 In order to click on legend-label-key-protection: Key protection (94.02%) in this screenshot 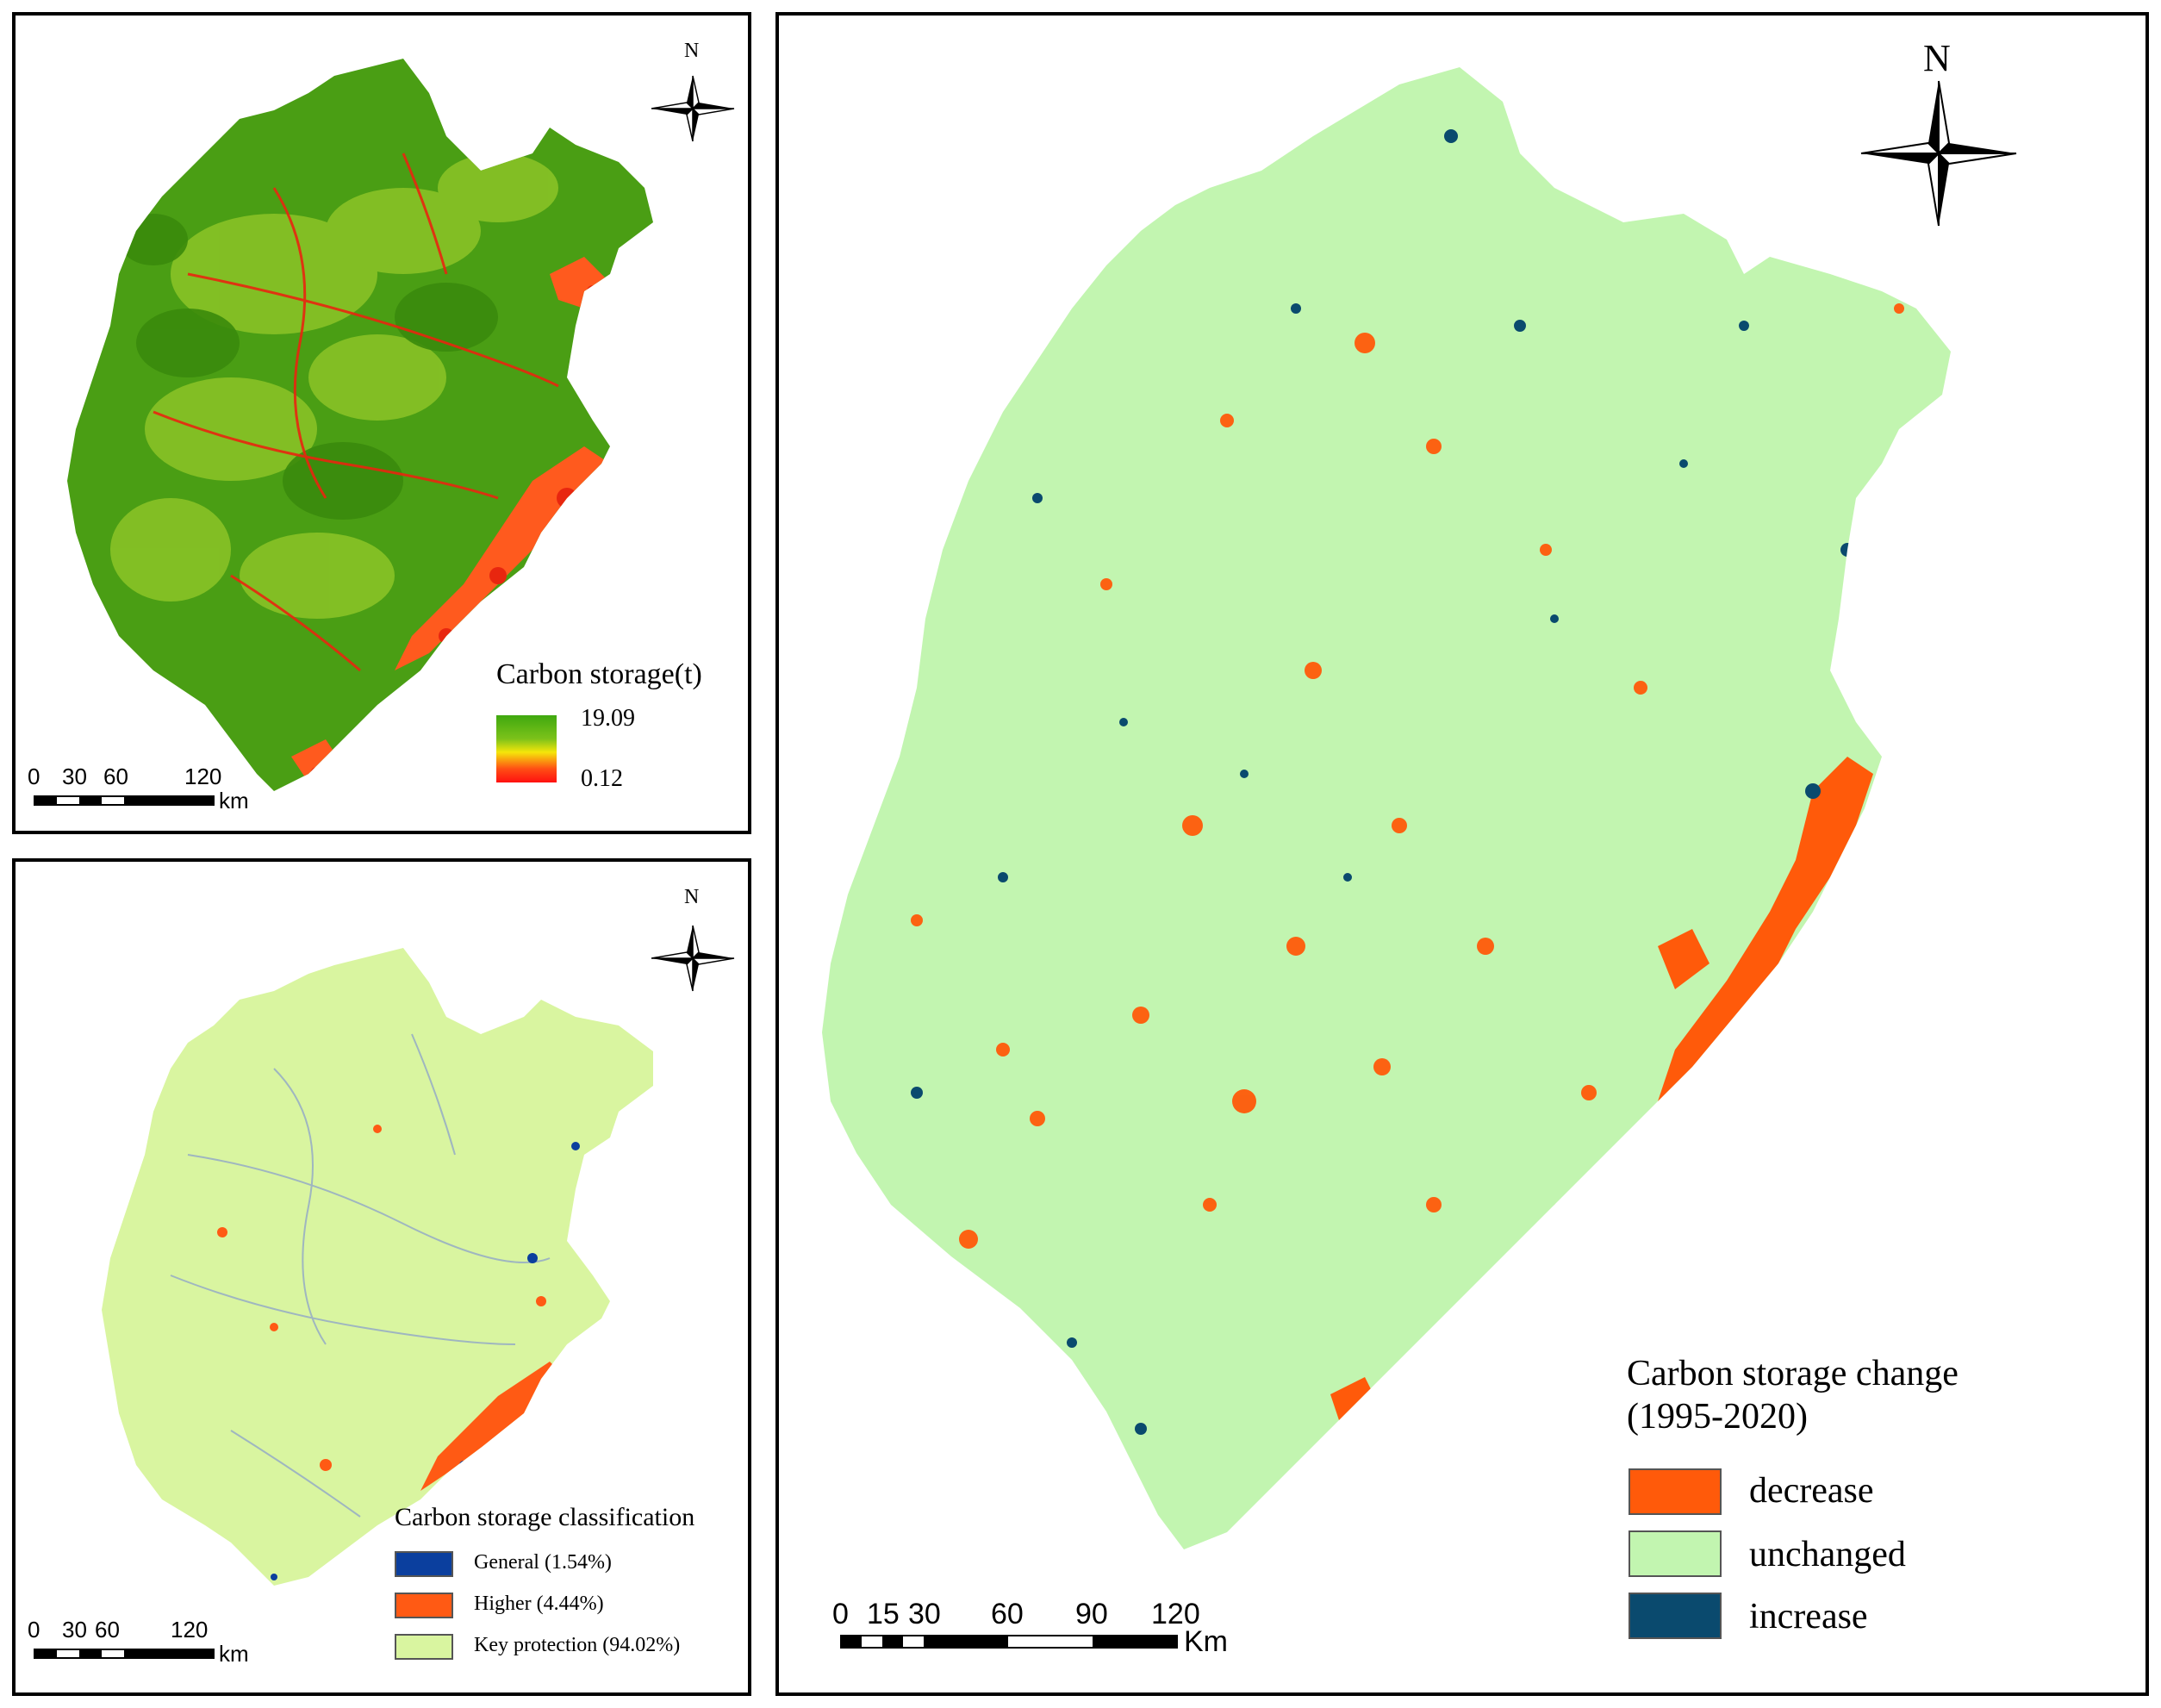, I will do `click(577, 1645)`.